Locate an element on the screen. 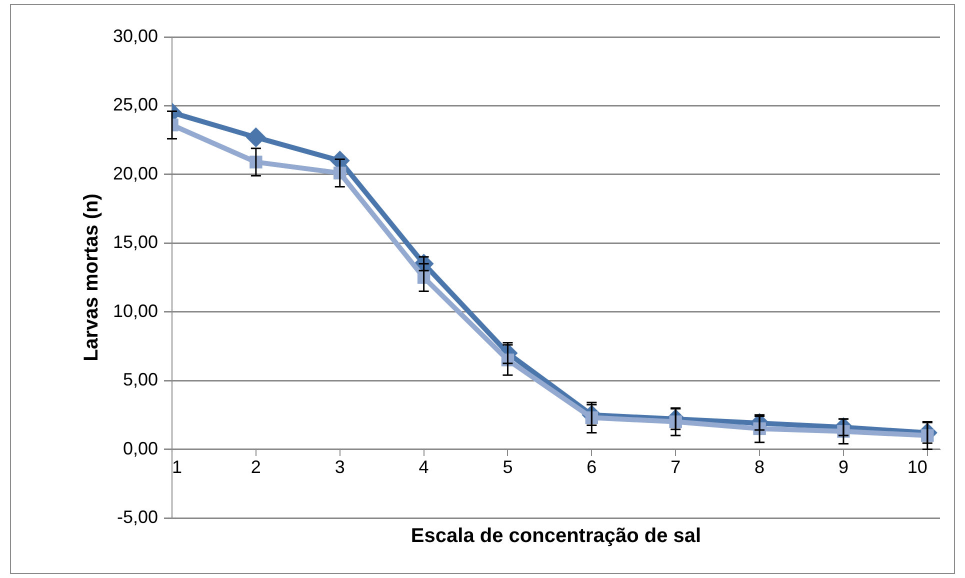 This screenshot has width=965, height=578. x-tick-label: 4 is located at coordinates (423, 467).